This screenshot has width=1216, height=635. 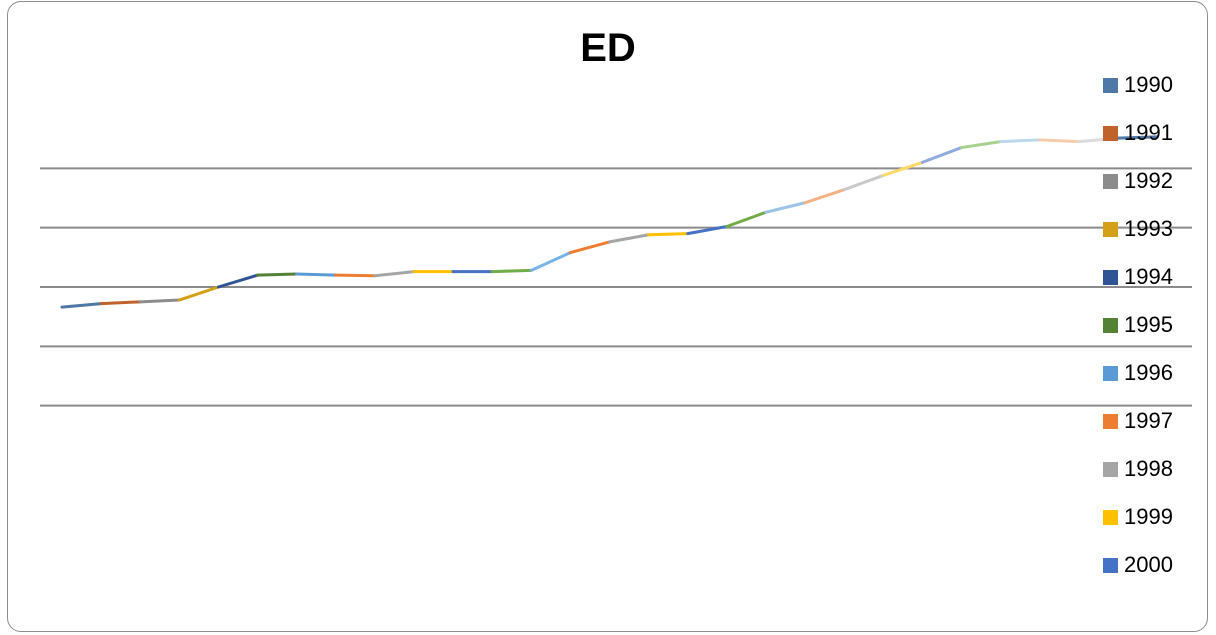 I want to click on legend-label: 1995, so click(x=1148, y=324).